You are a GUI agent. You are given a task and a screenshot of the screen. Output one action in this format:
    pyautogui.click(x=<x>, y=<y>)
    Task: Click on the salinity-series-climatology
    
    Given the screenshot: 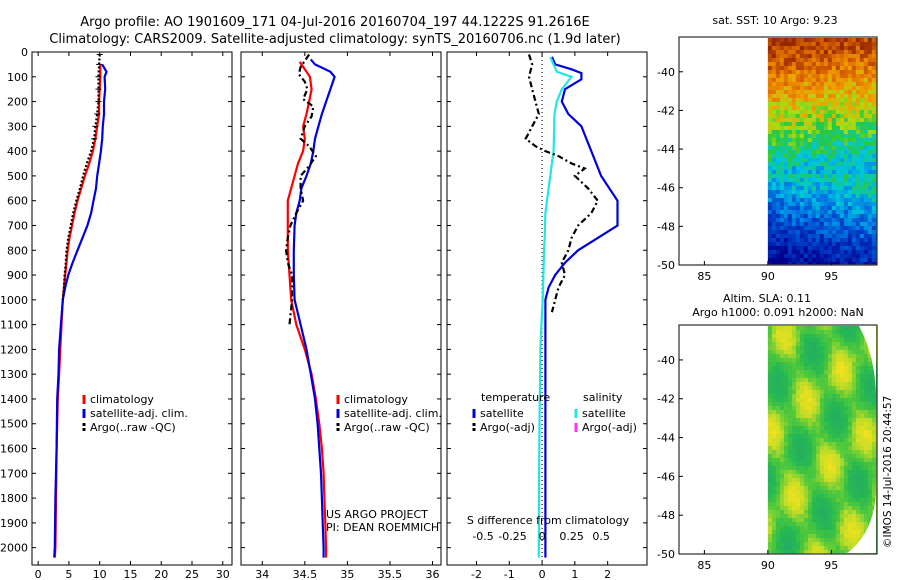 What is the action you would take?
    pyautogui.click(x=307, y=309)
    